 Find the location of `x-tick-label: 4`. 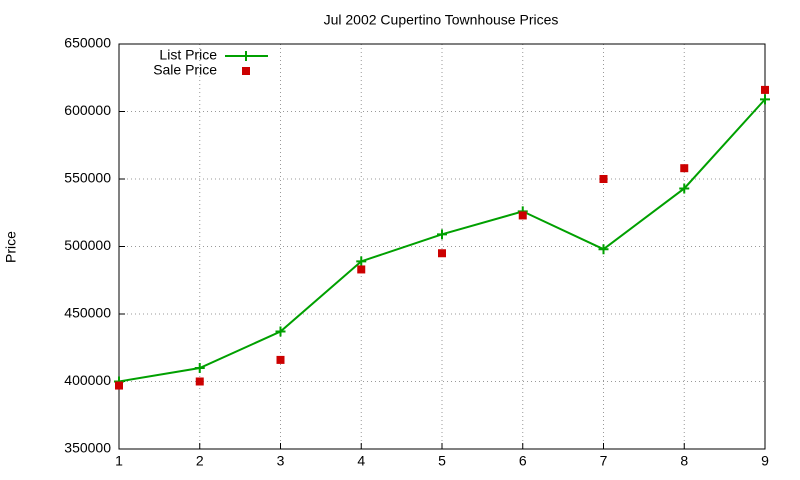

x-tick-label: 4 is located at coordinates (361, 461).